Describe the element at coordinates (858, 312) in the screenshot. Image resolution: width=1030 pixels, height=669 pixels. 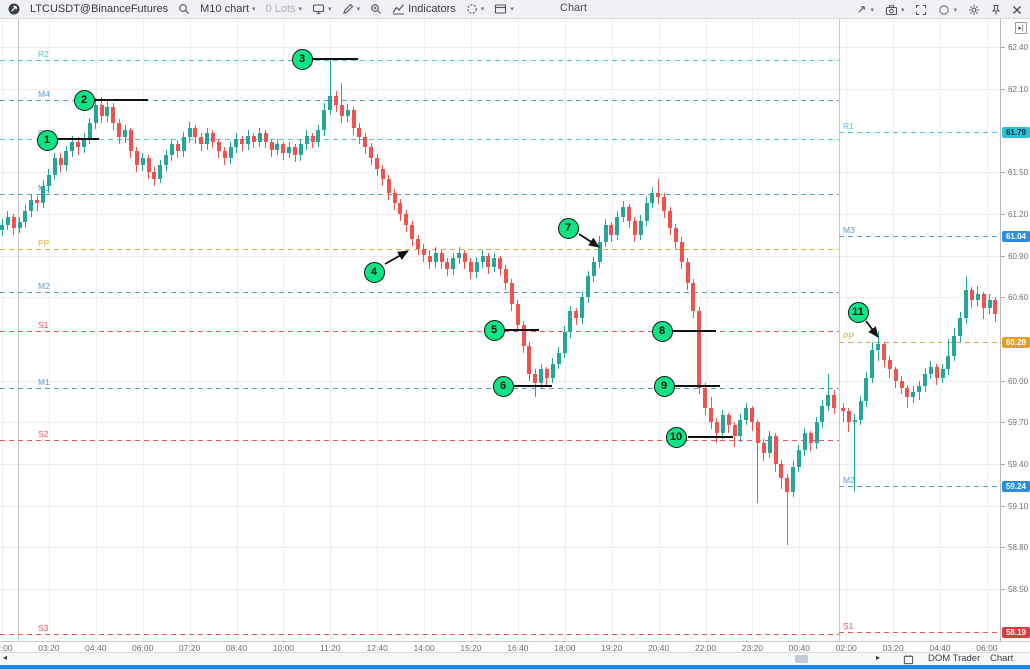
I see `annotation-circle-11: 11` at that location.